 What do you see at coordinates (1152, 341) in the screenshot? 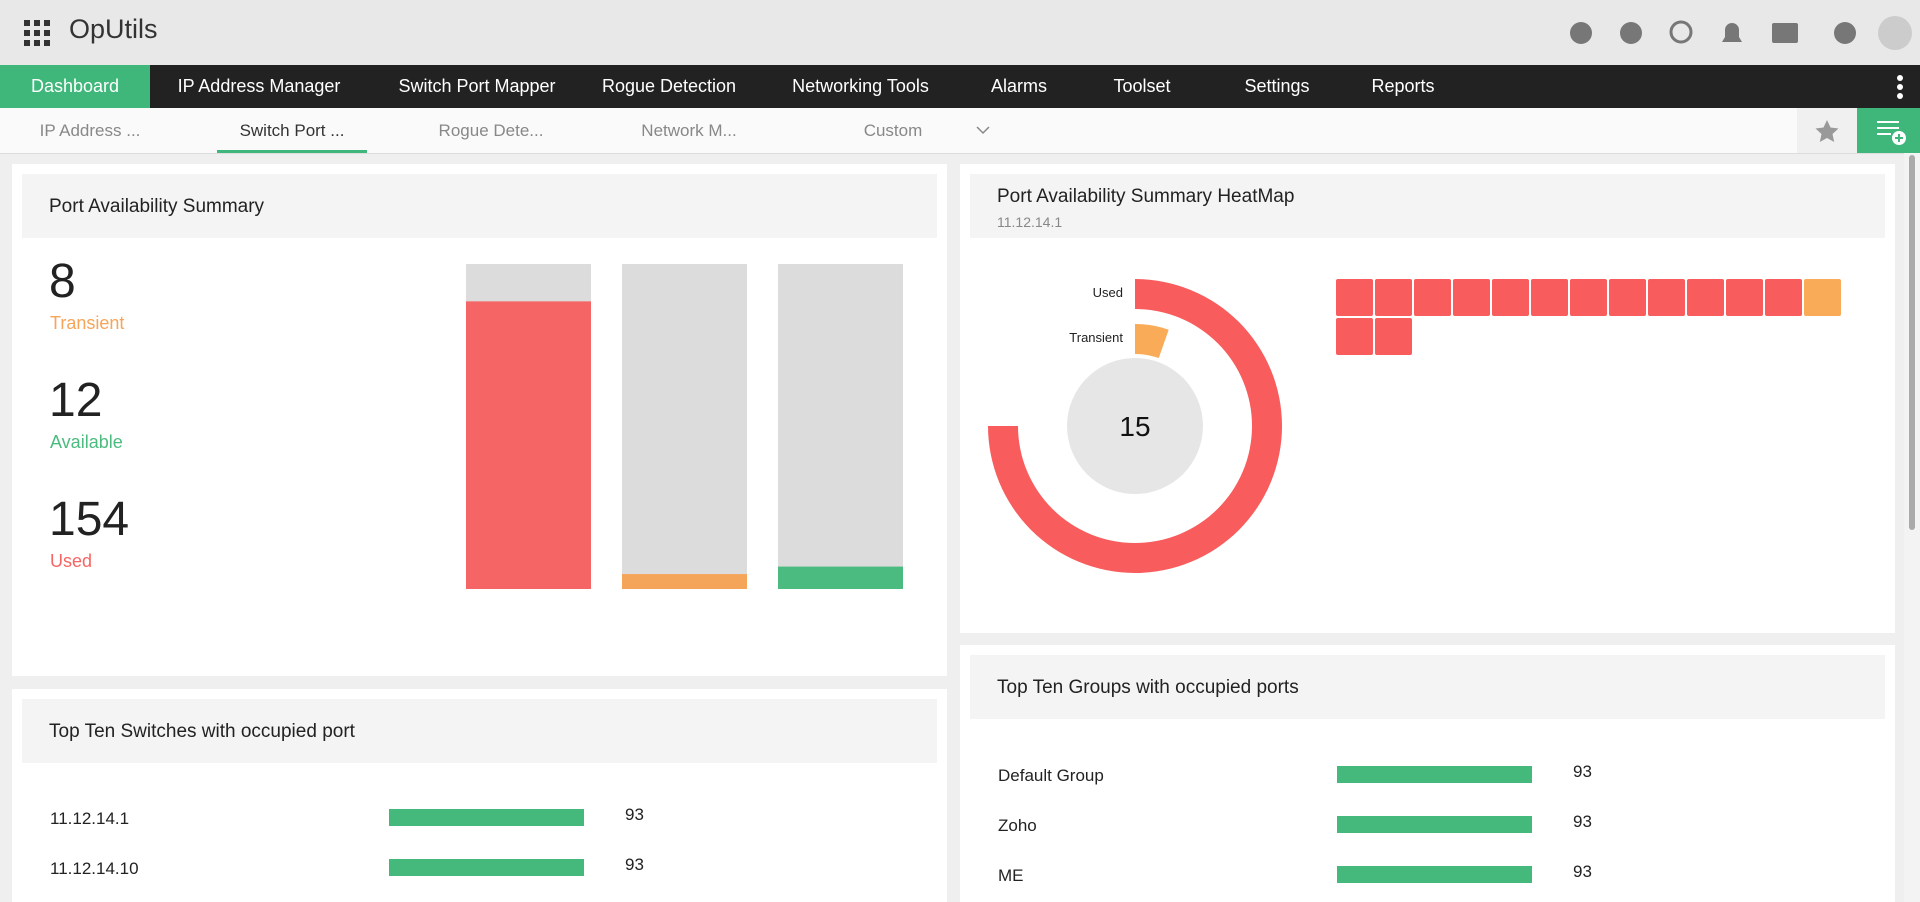
I see `radial-bar` at bounding box center [1152, 341].